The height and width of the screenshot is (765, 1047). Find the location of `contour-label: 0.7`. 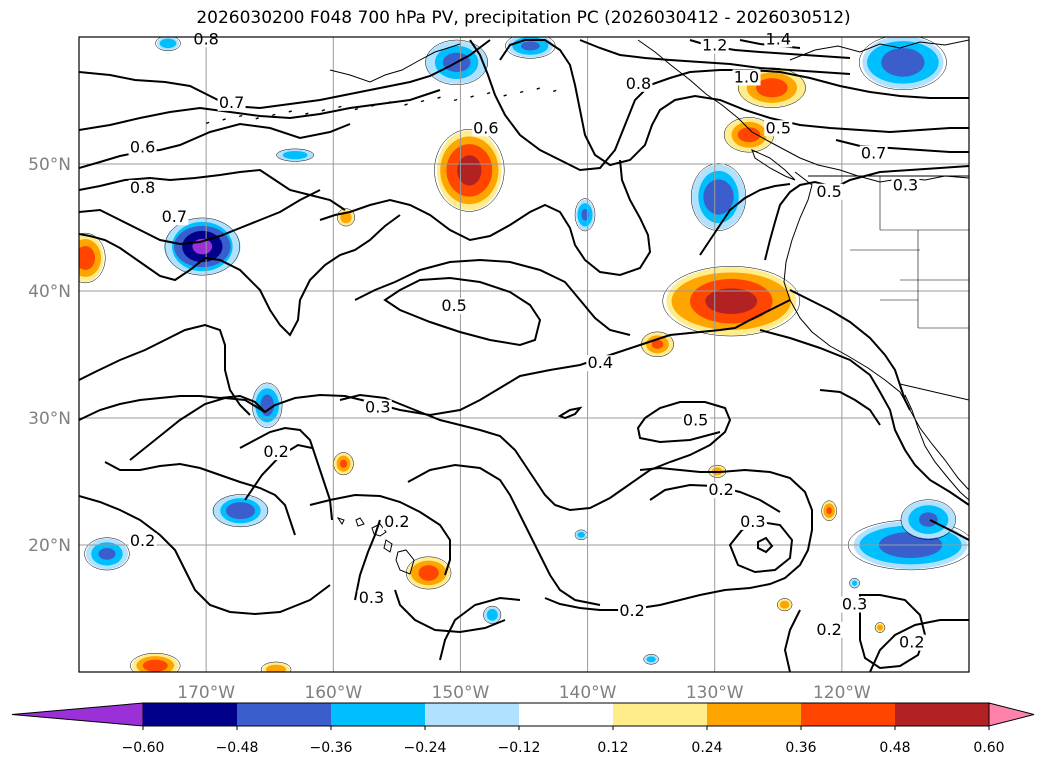

contour-label: 0.7 is located at coordinates (231, 102).